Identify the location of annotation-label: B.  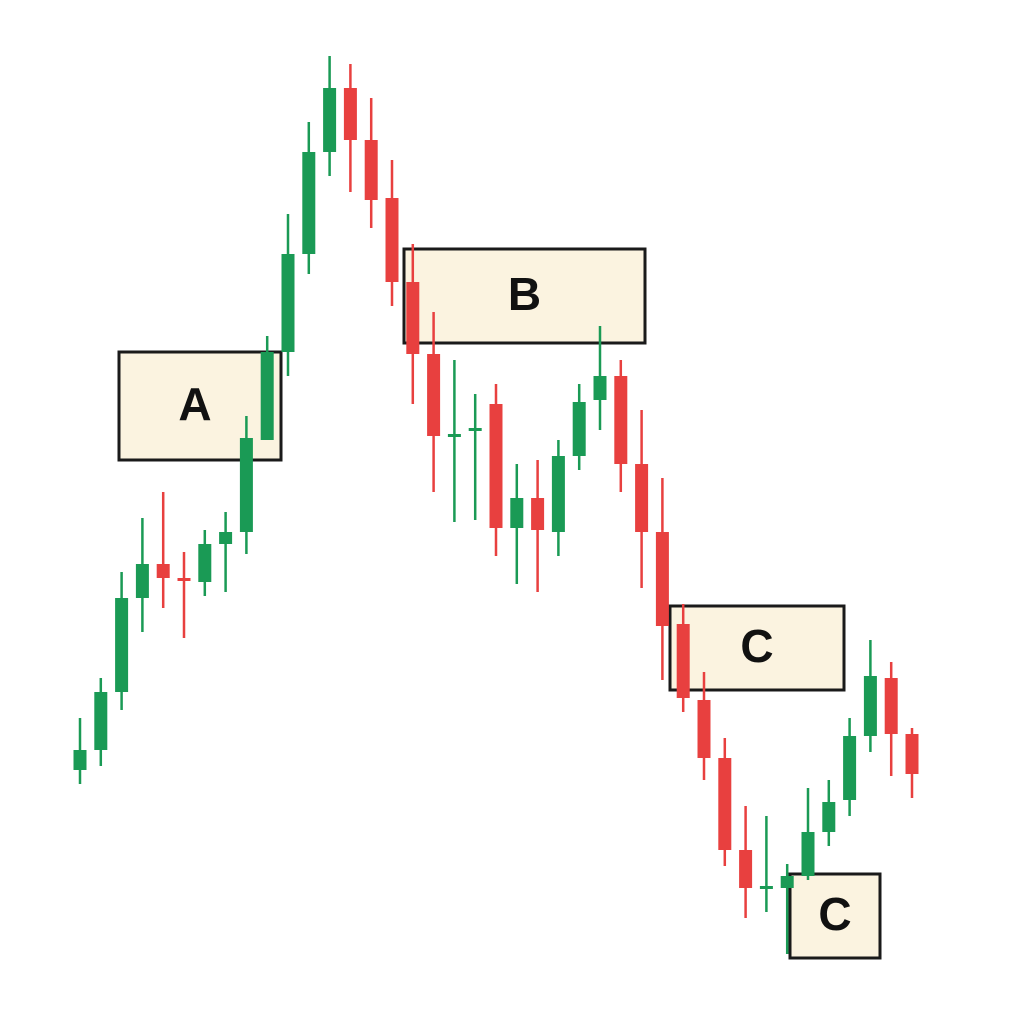
(524, 294).